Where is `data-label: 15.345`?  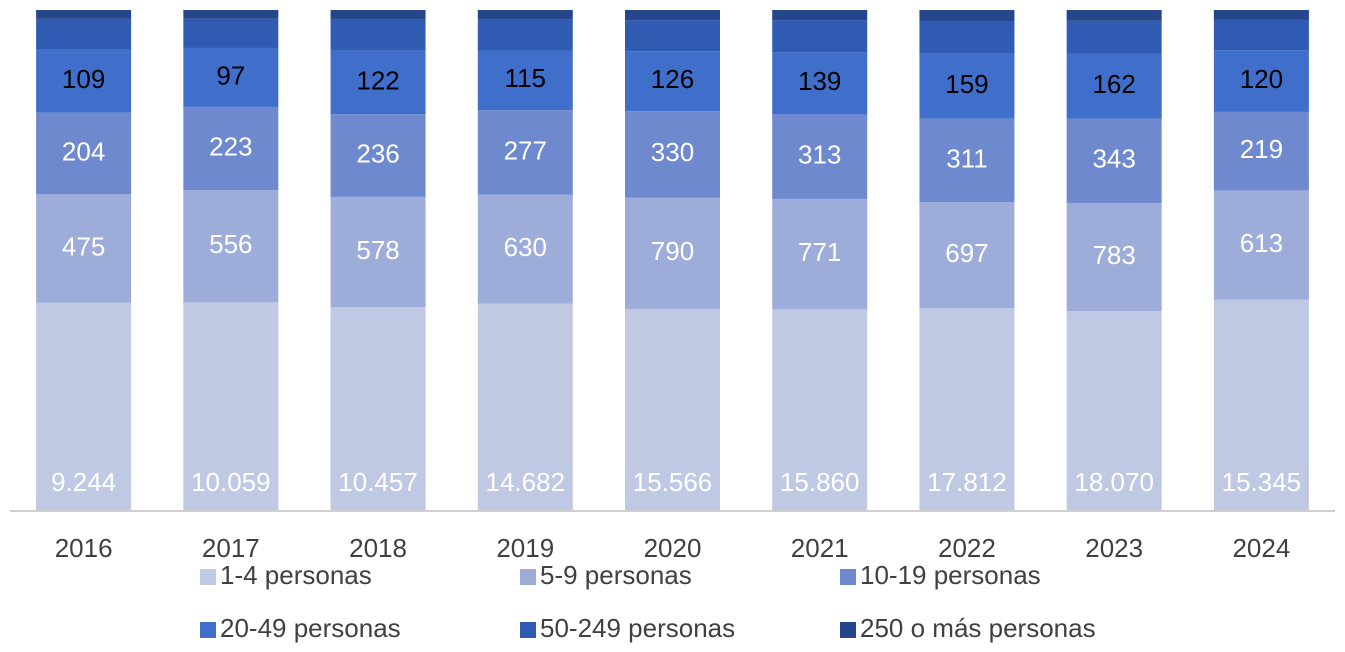
data-label: 15.345 is located at coordinates (1262, 482).